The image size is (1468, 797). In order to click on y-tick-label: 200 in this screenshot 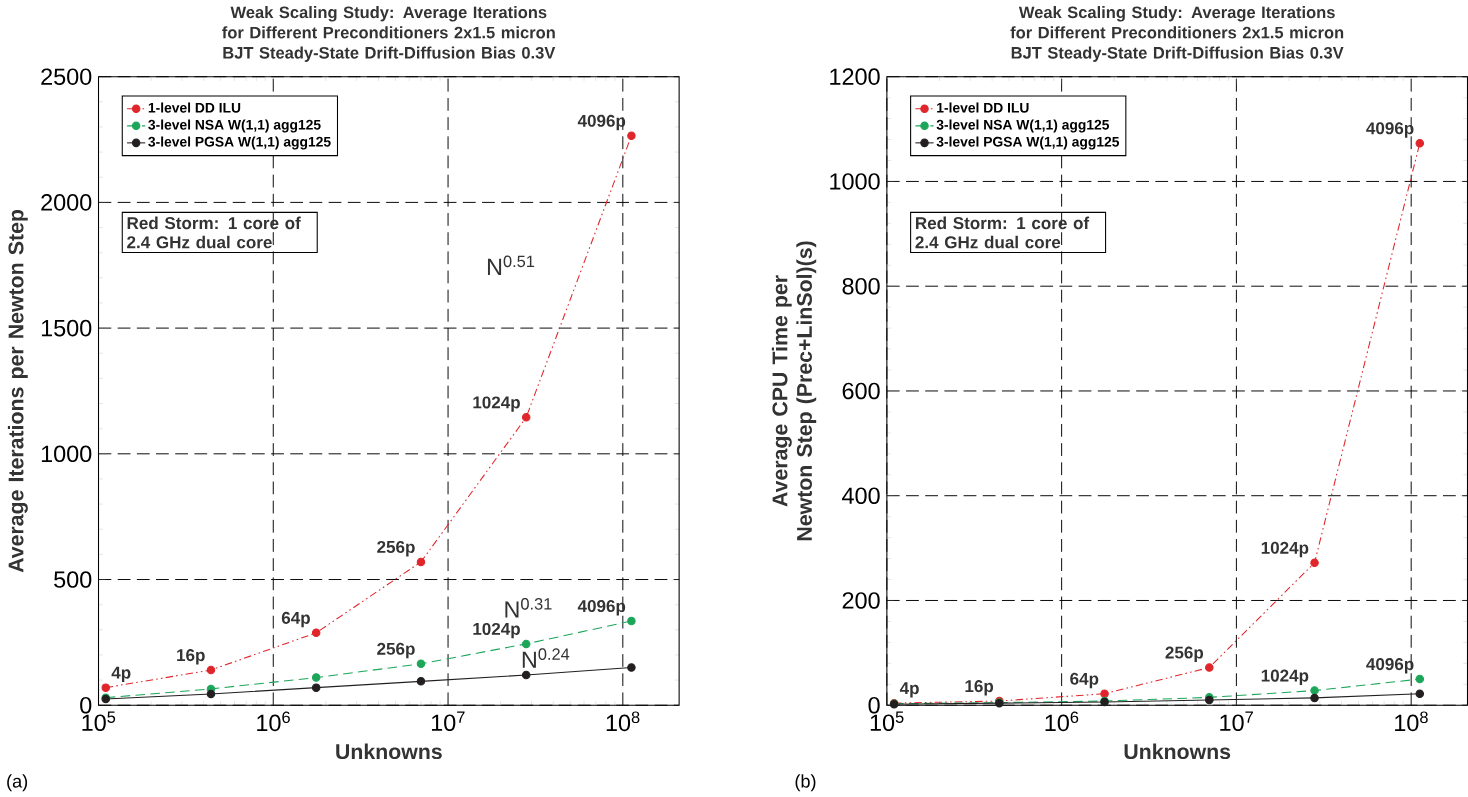, I will do `click(861, 600)`.